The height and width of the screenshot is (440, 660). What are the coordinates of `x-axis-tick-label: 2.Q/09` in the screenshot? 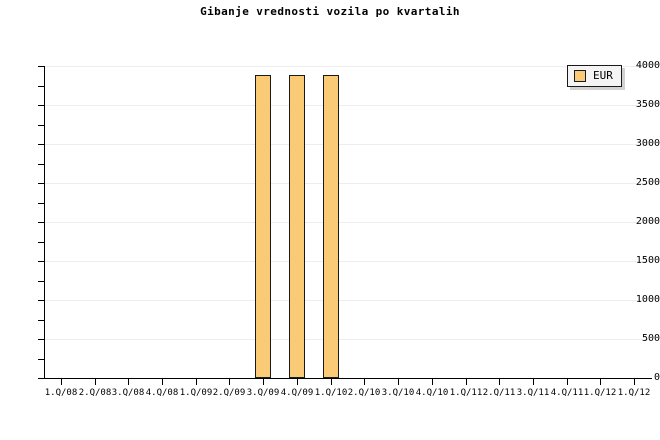 It's located at (229, 393).